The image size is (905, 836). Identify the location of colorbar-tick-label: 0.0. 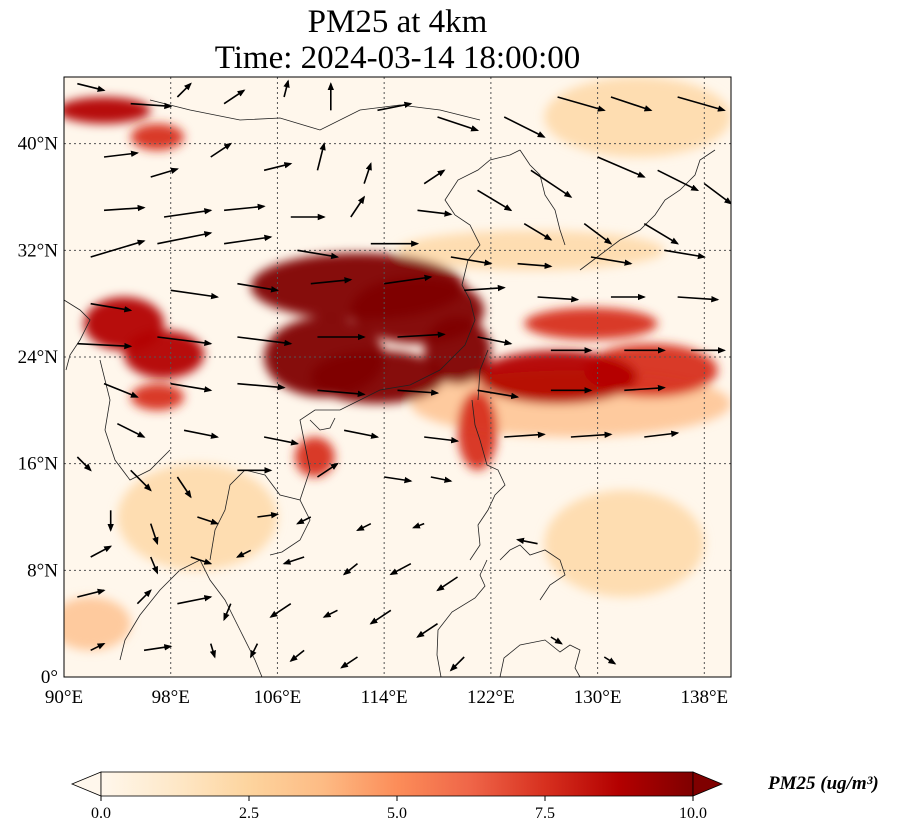
(101, 813).